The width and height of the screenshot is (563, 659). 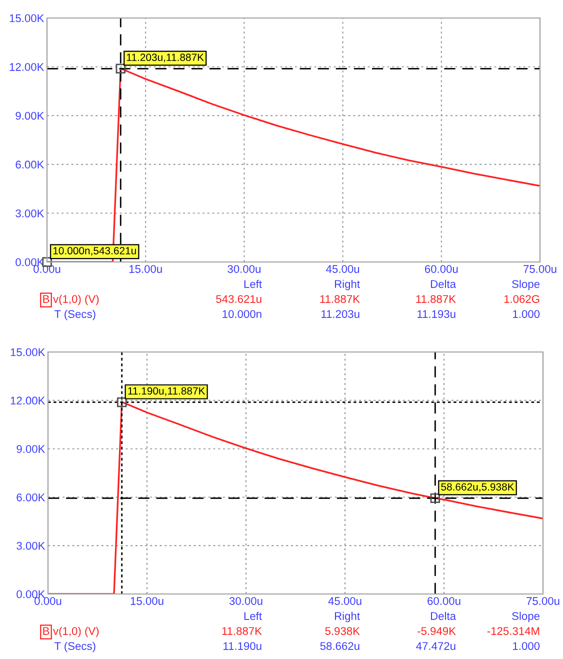 What do you see at coordinates (239, 299) in the screenshot?
I see `text: 543.621u` at bounding box center [239, 299].